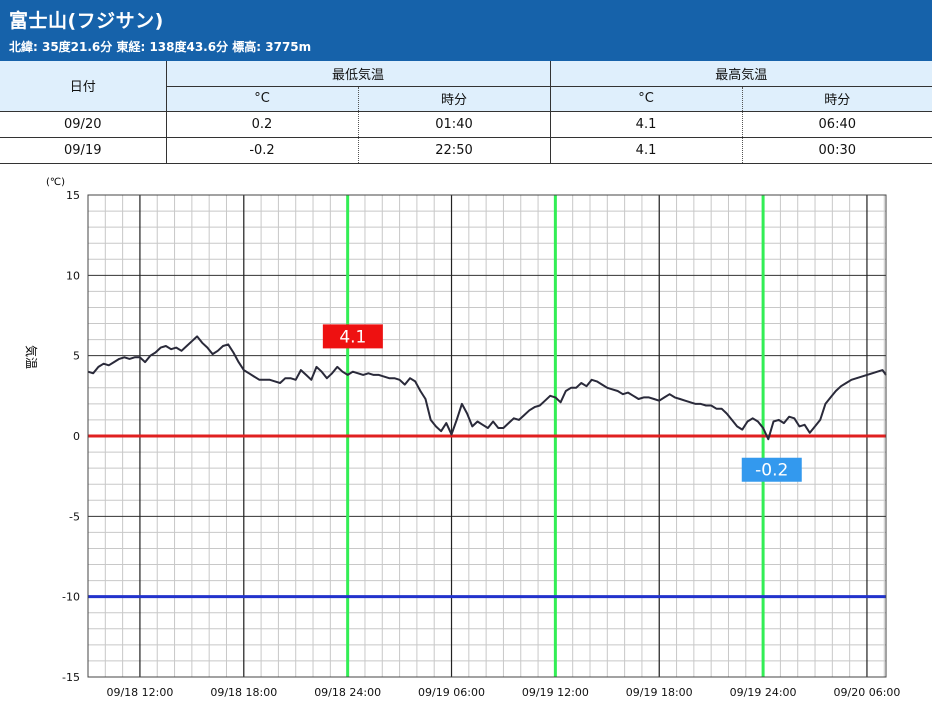 The width and height of the screenshot is (932, 724). Describe the element at coordinates (86, 21) in the screenshot. I see `station-title: 富士山(フジサン)` at that location.